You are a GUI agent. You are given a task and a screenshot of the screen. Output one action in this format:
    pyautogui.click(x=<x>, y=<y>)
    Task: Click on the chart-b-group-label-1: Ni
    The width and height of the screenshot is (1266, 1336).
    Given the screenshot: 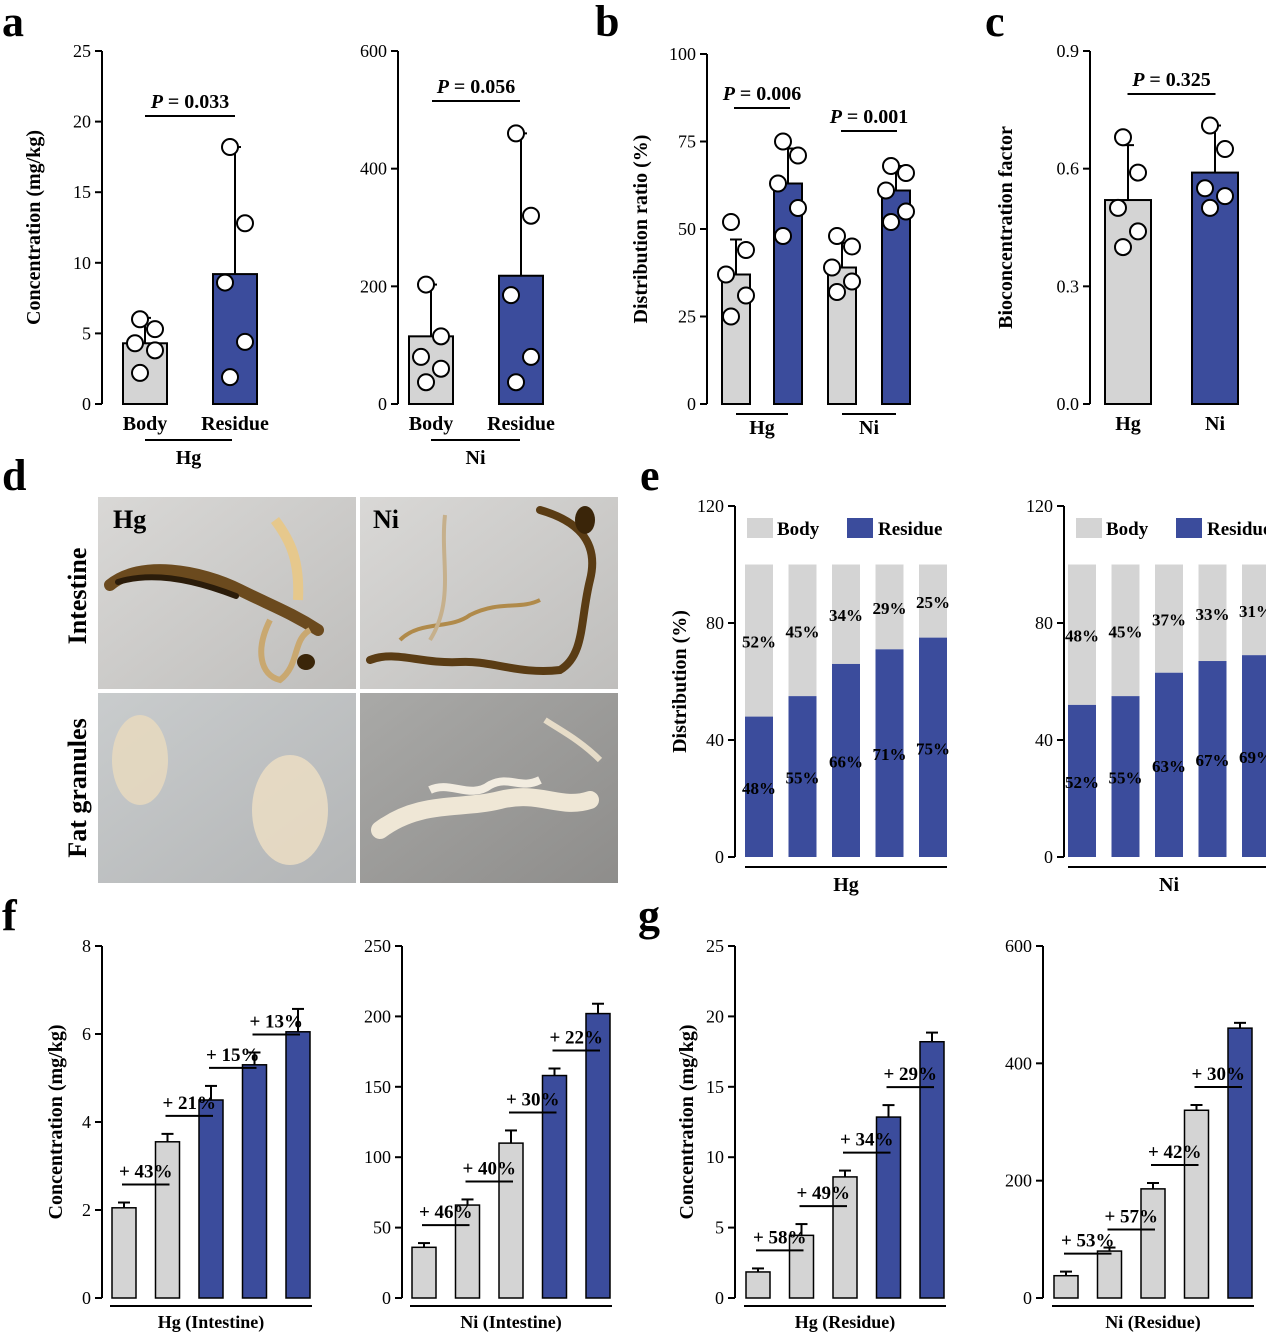 What is the action you would take?
    pyautogui.click(x=869, y=428)
    